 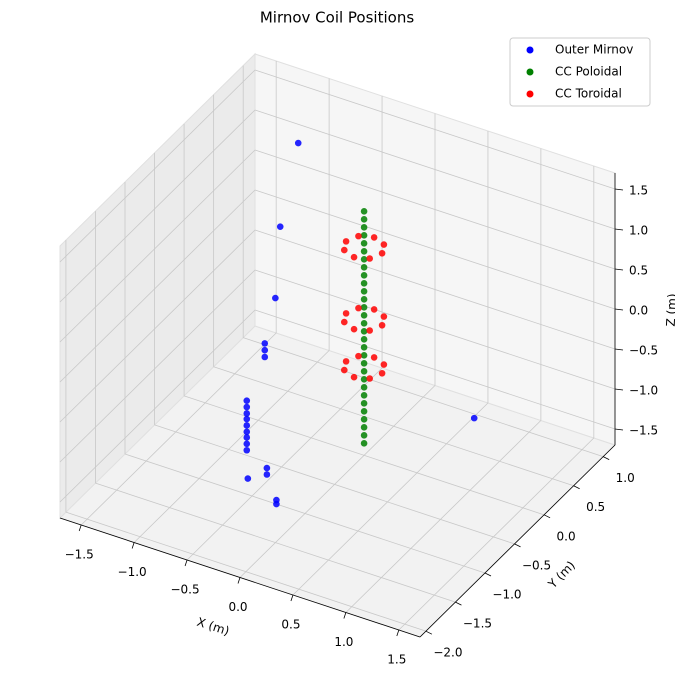 What do you see at coordinates (337, 18) in the screenshot?
I see `chart-title: Mirnov Coil Positions` at bounding box center [337, 18].